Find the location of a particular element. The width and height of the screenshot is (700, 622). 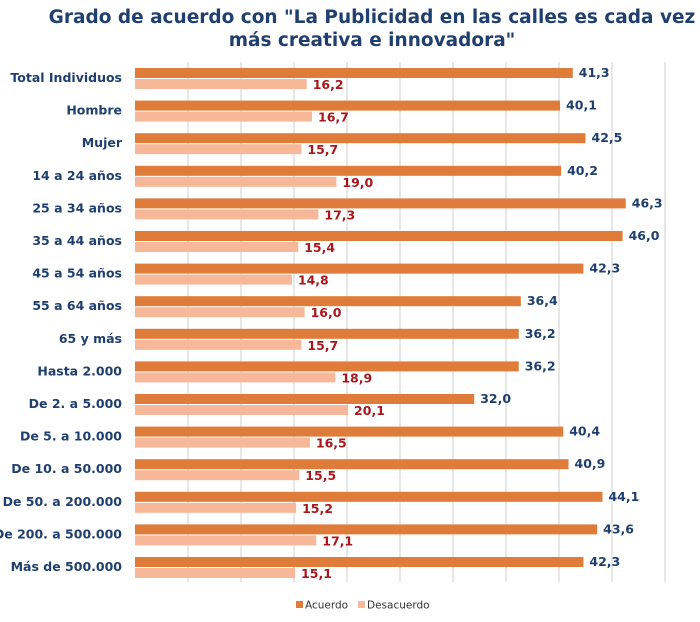

legend-swatch-acuerdo is located at coordinates (299, 604).